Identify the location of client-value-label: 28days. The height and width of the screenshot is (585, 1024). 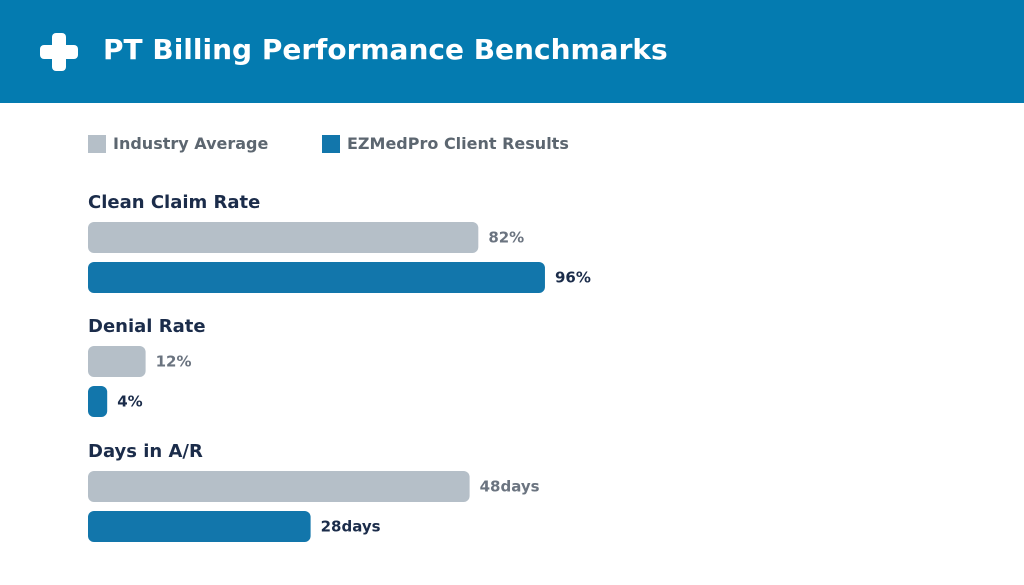
(351, 527).